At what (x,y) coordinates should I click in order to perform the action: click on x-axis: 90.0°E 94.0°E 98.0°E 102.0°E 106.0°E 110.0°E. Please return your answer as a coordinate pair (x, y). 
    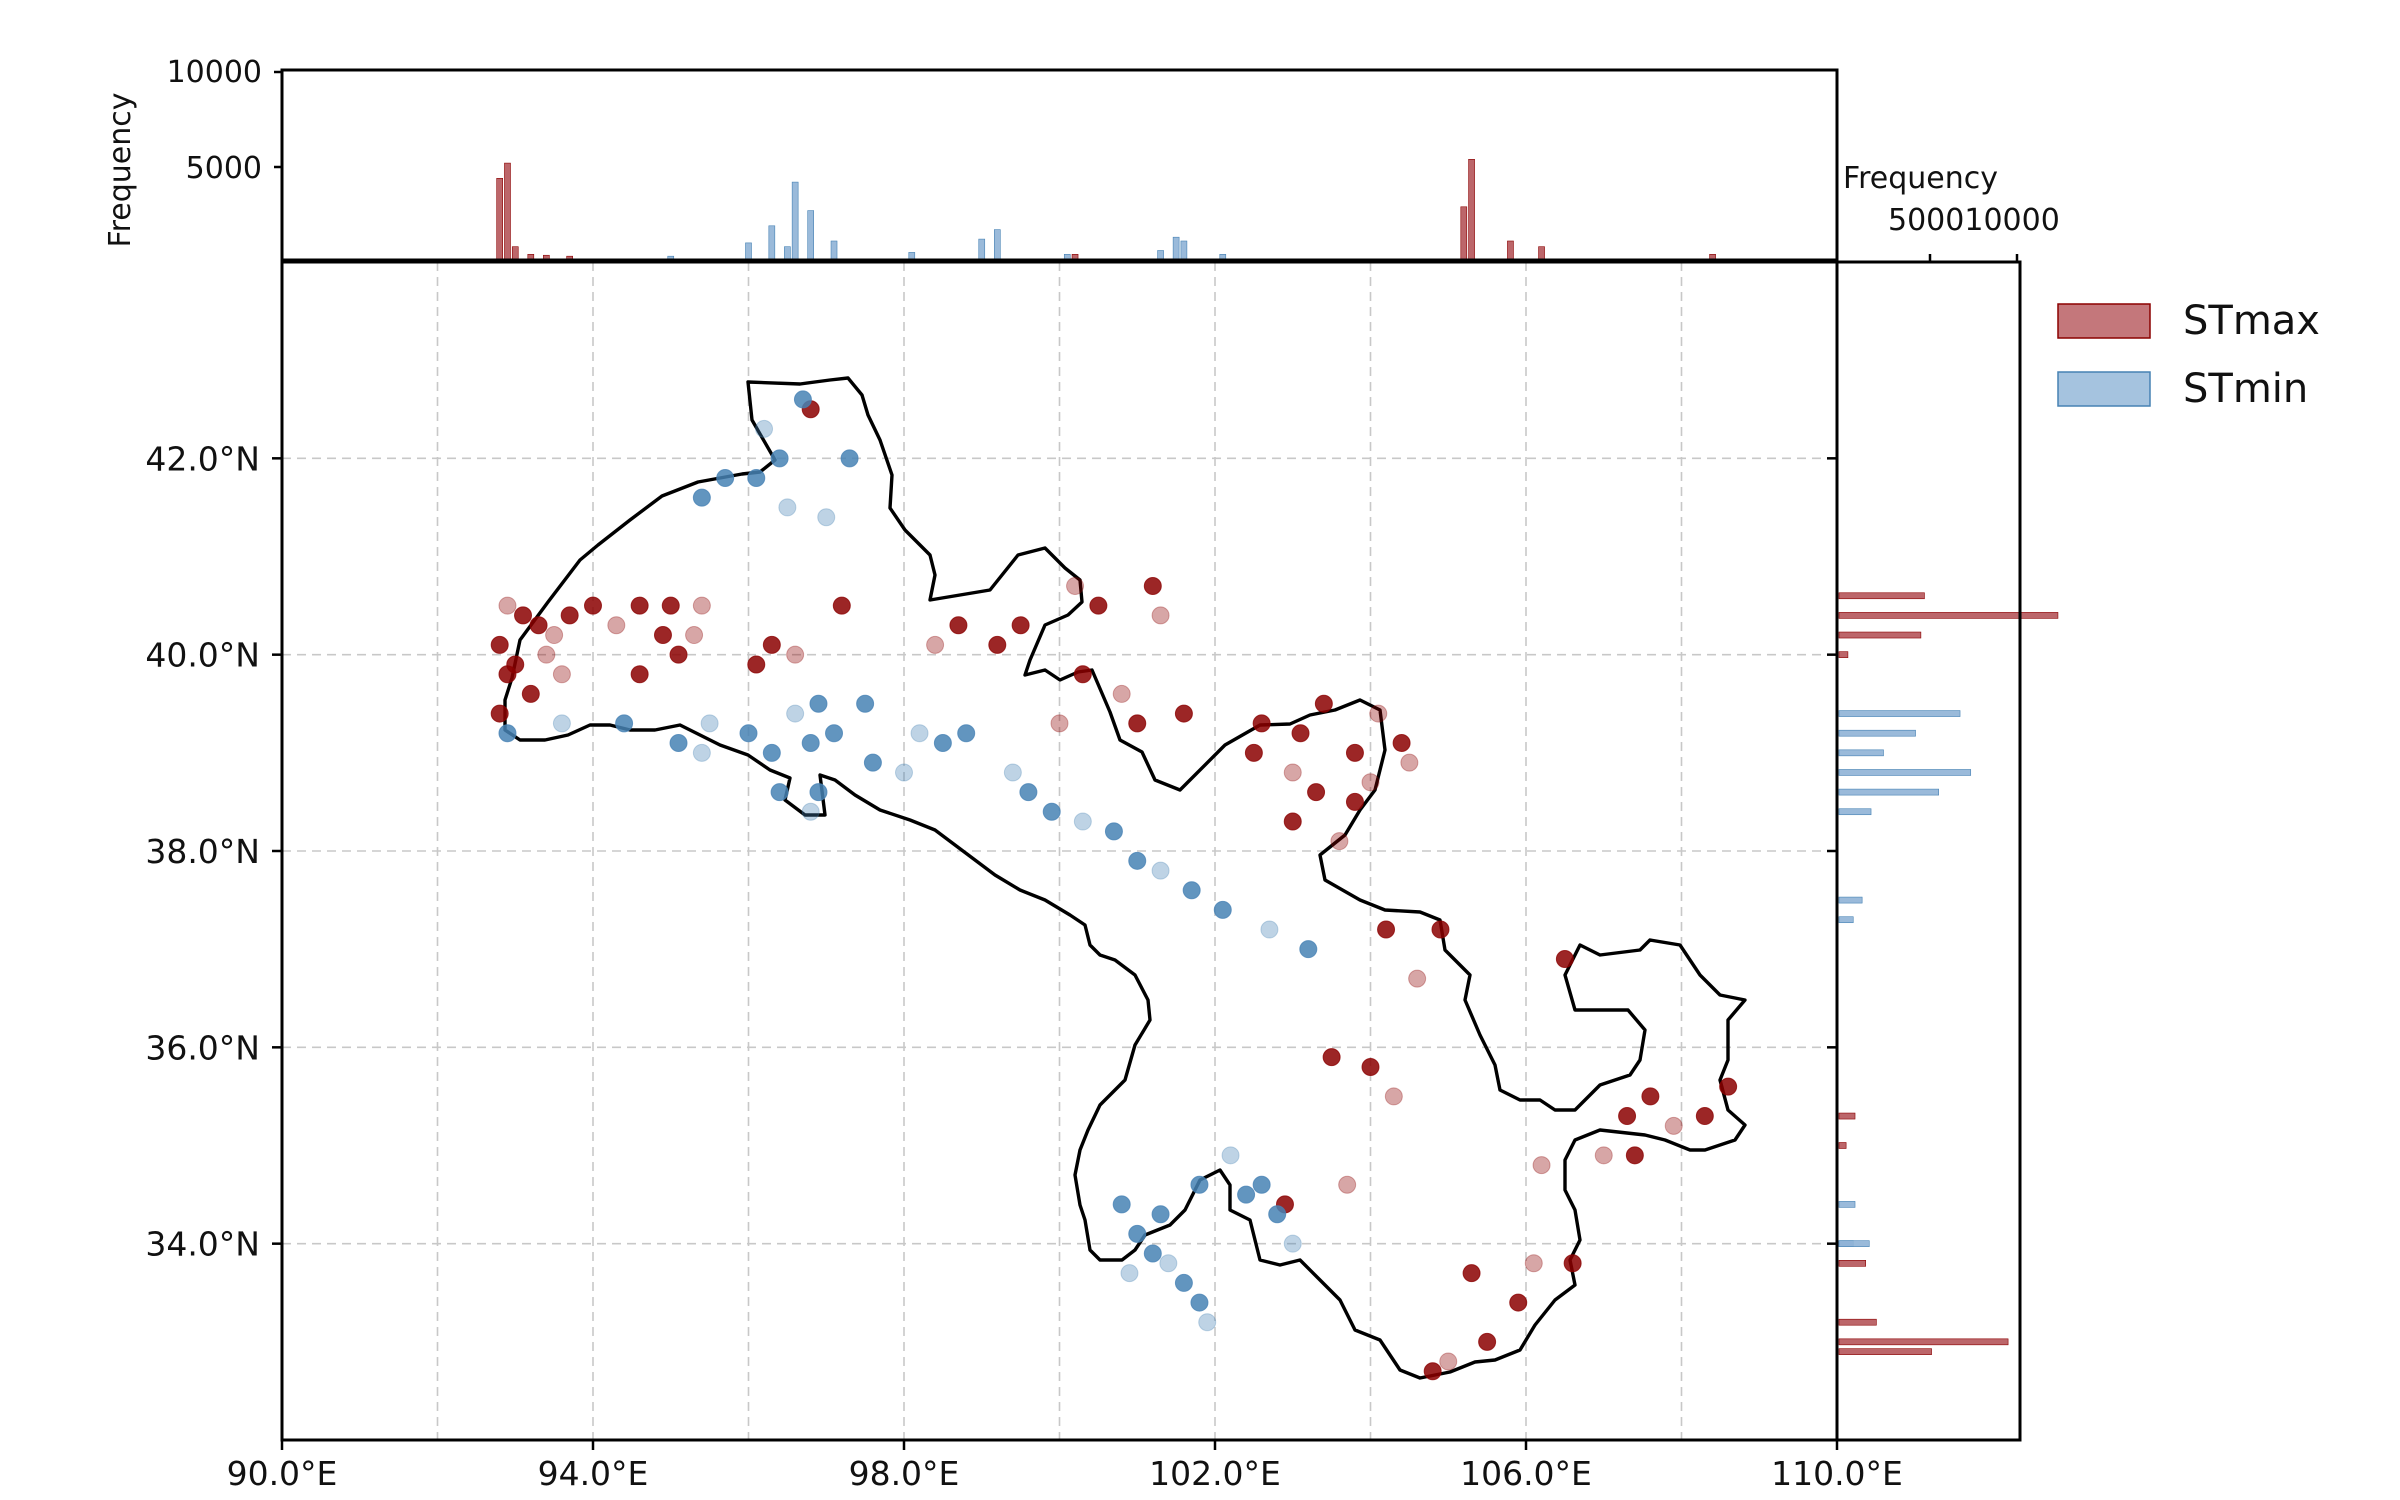
    Looking at the image, I should click on (1065, 1466).